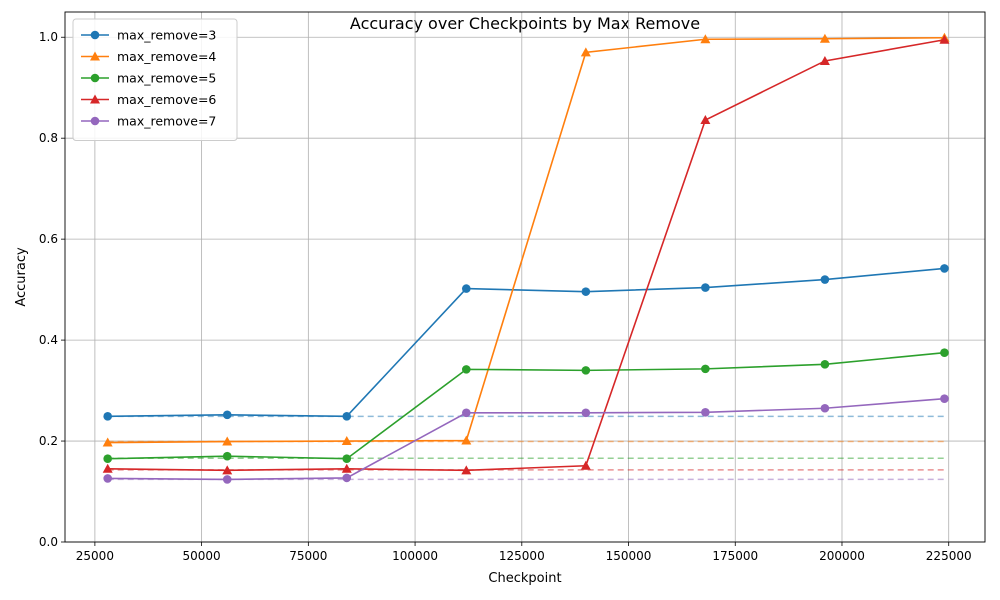  What do you see at coordinates (48, 441) in the screenshot?
I see `y-tick-label: 0.2` at bounding box center [48, 441].